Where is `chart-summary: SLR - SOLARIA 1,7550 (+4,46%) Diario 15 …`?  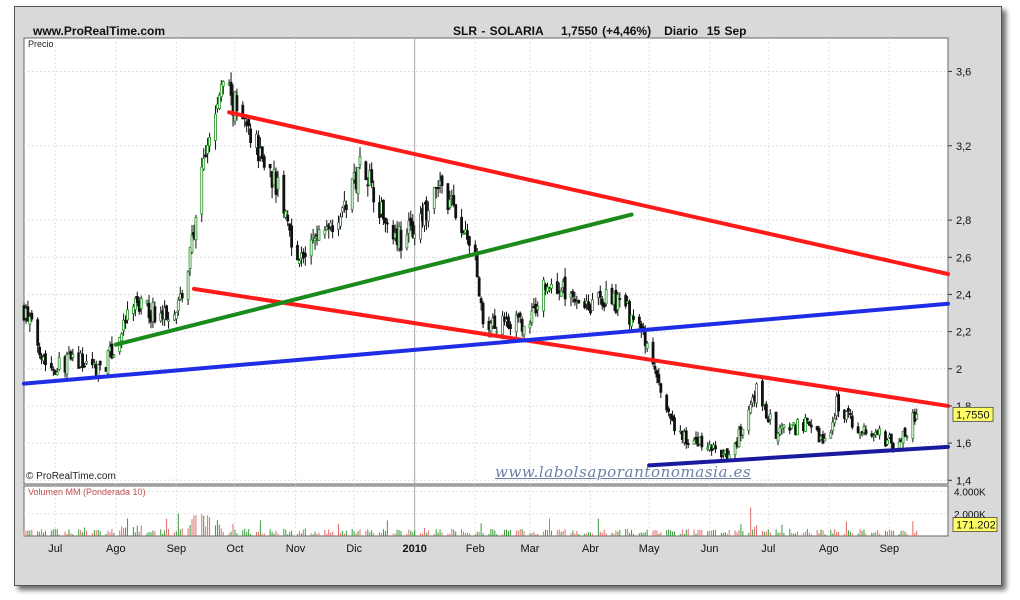 chart-summary: SLR - SOLARIA 1,7550 (+4,46%) Diario 15 … is located at coordinates (600, 31).